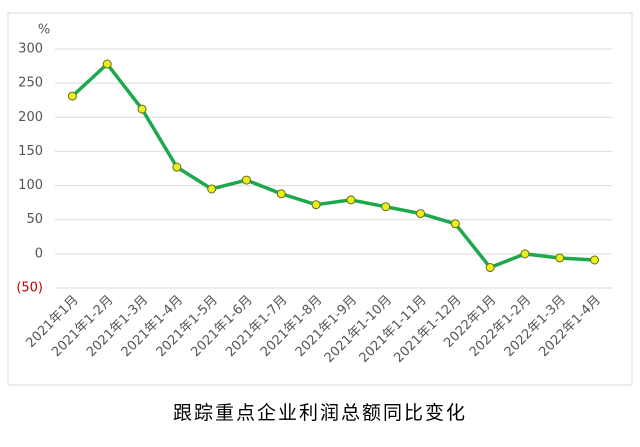 Image resolution: width=640 pixels, height=447 pixels. What do you see at coordinates (44, 30) in the screenshot?
I see `y-unit: %` at bounding box center [44, 30].